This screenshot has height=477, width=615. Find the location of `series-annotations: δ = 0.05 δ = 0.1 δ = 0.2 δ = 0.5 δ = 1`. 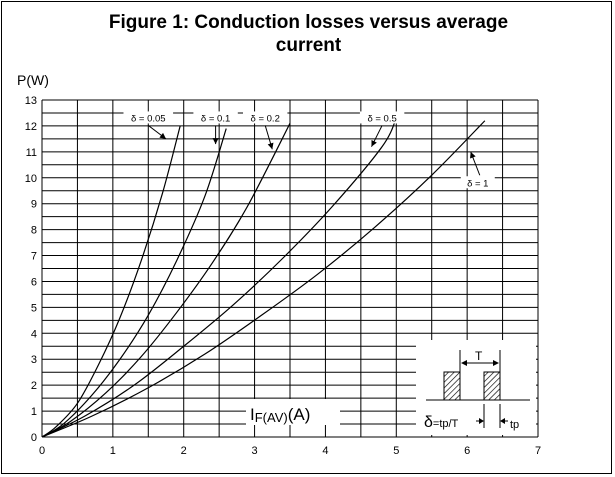

series-annotations: δ = 0.05 δ = 0.1 δ = 0.2 δ = 0.5 δ = 1 is located at coordinates (309, 150).